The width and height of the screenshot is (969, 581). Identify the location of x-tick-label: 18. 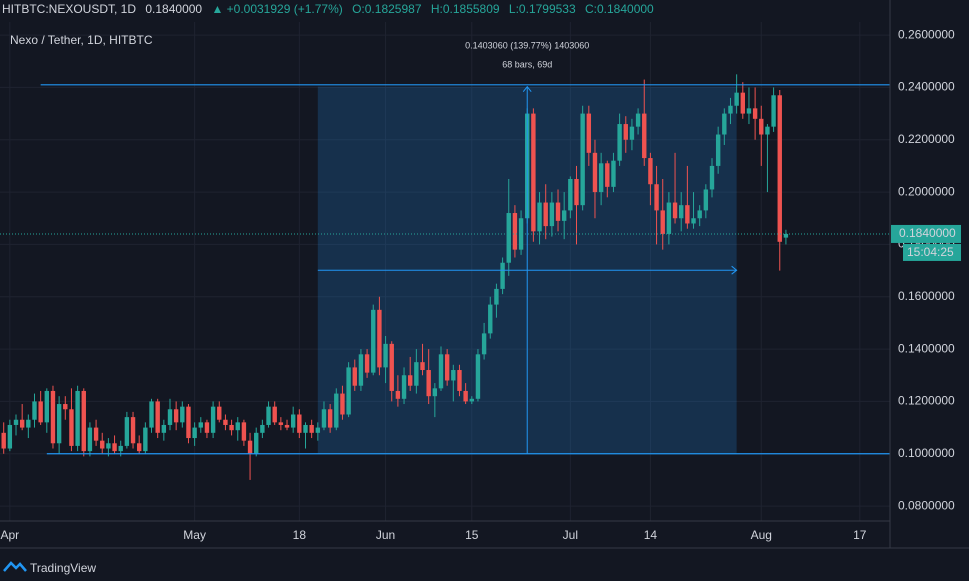
(300, 535).